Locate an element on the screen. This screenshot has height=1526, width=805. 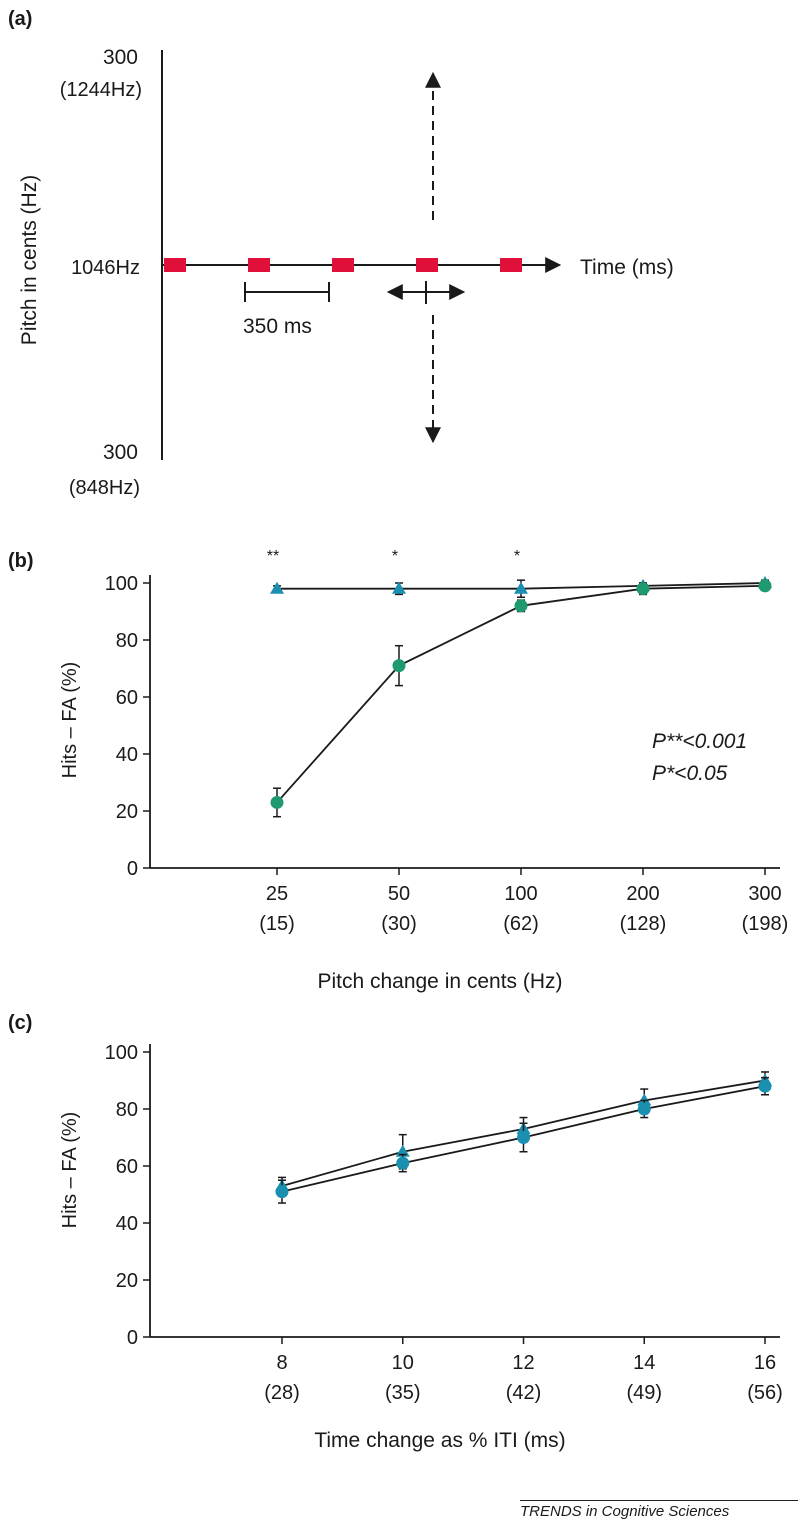
x-tick-label: 200 is located at coordinates (642, 894).